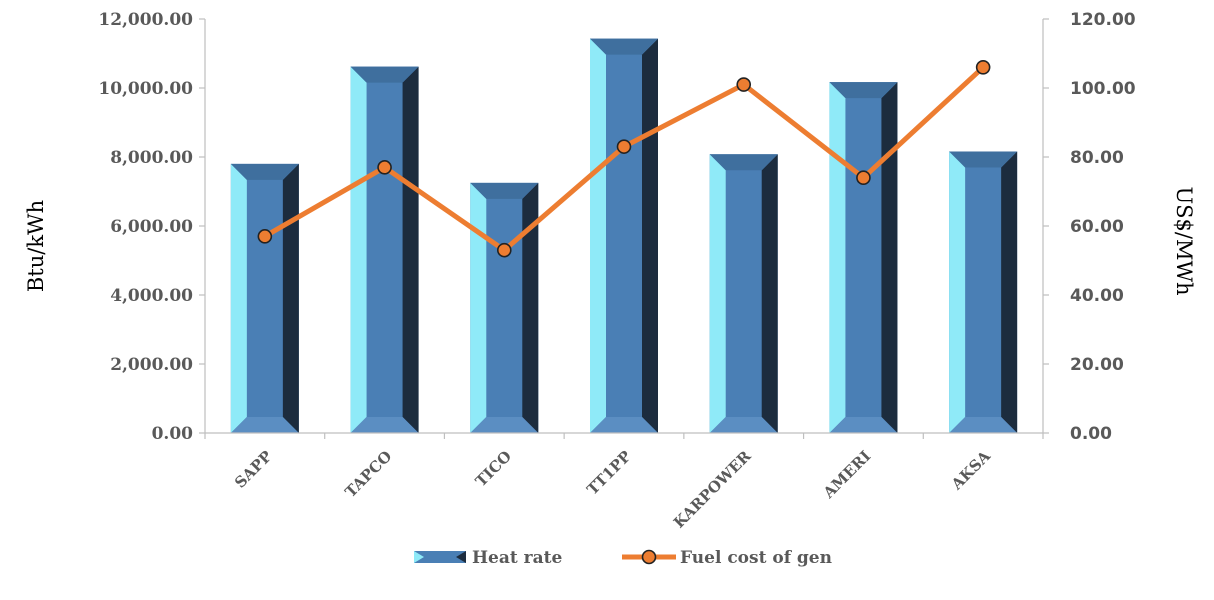  What do you see at coordinates (151, 365) in the screenshot?
I see `y-tick-label: 2,000.00` at bounding box center [151, 365].